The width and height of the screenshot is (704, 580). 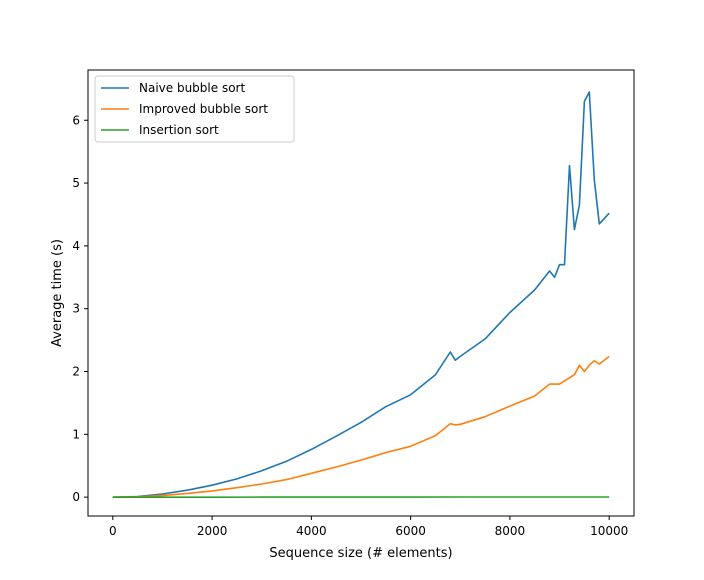 I want to click on legend-label: Improved bubble sort, so click(x=203, y=109).